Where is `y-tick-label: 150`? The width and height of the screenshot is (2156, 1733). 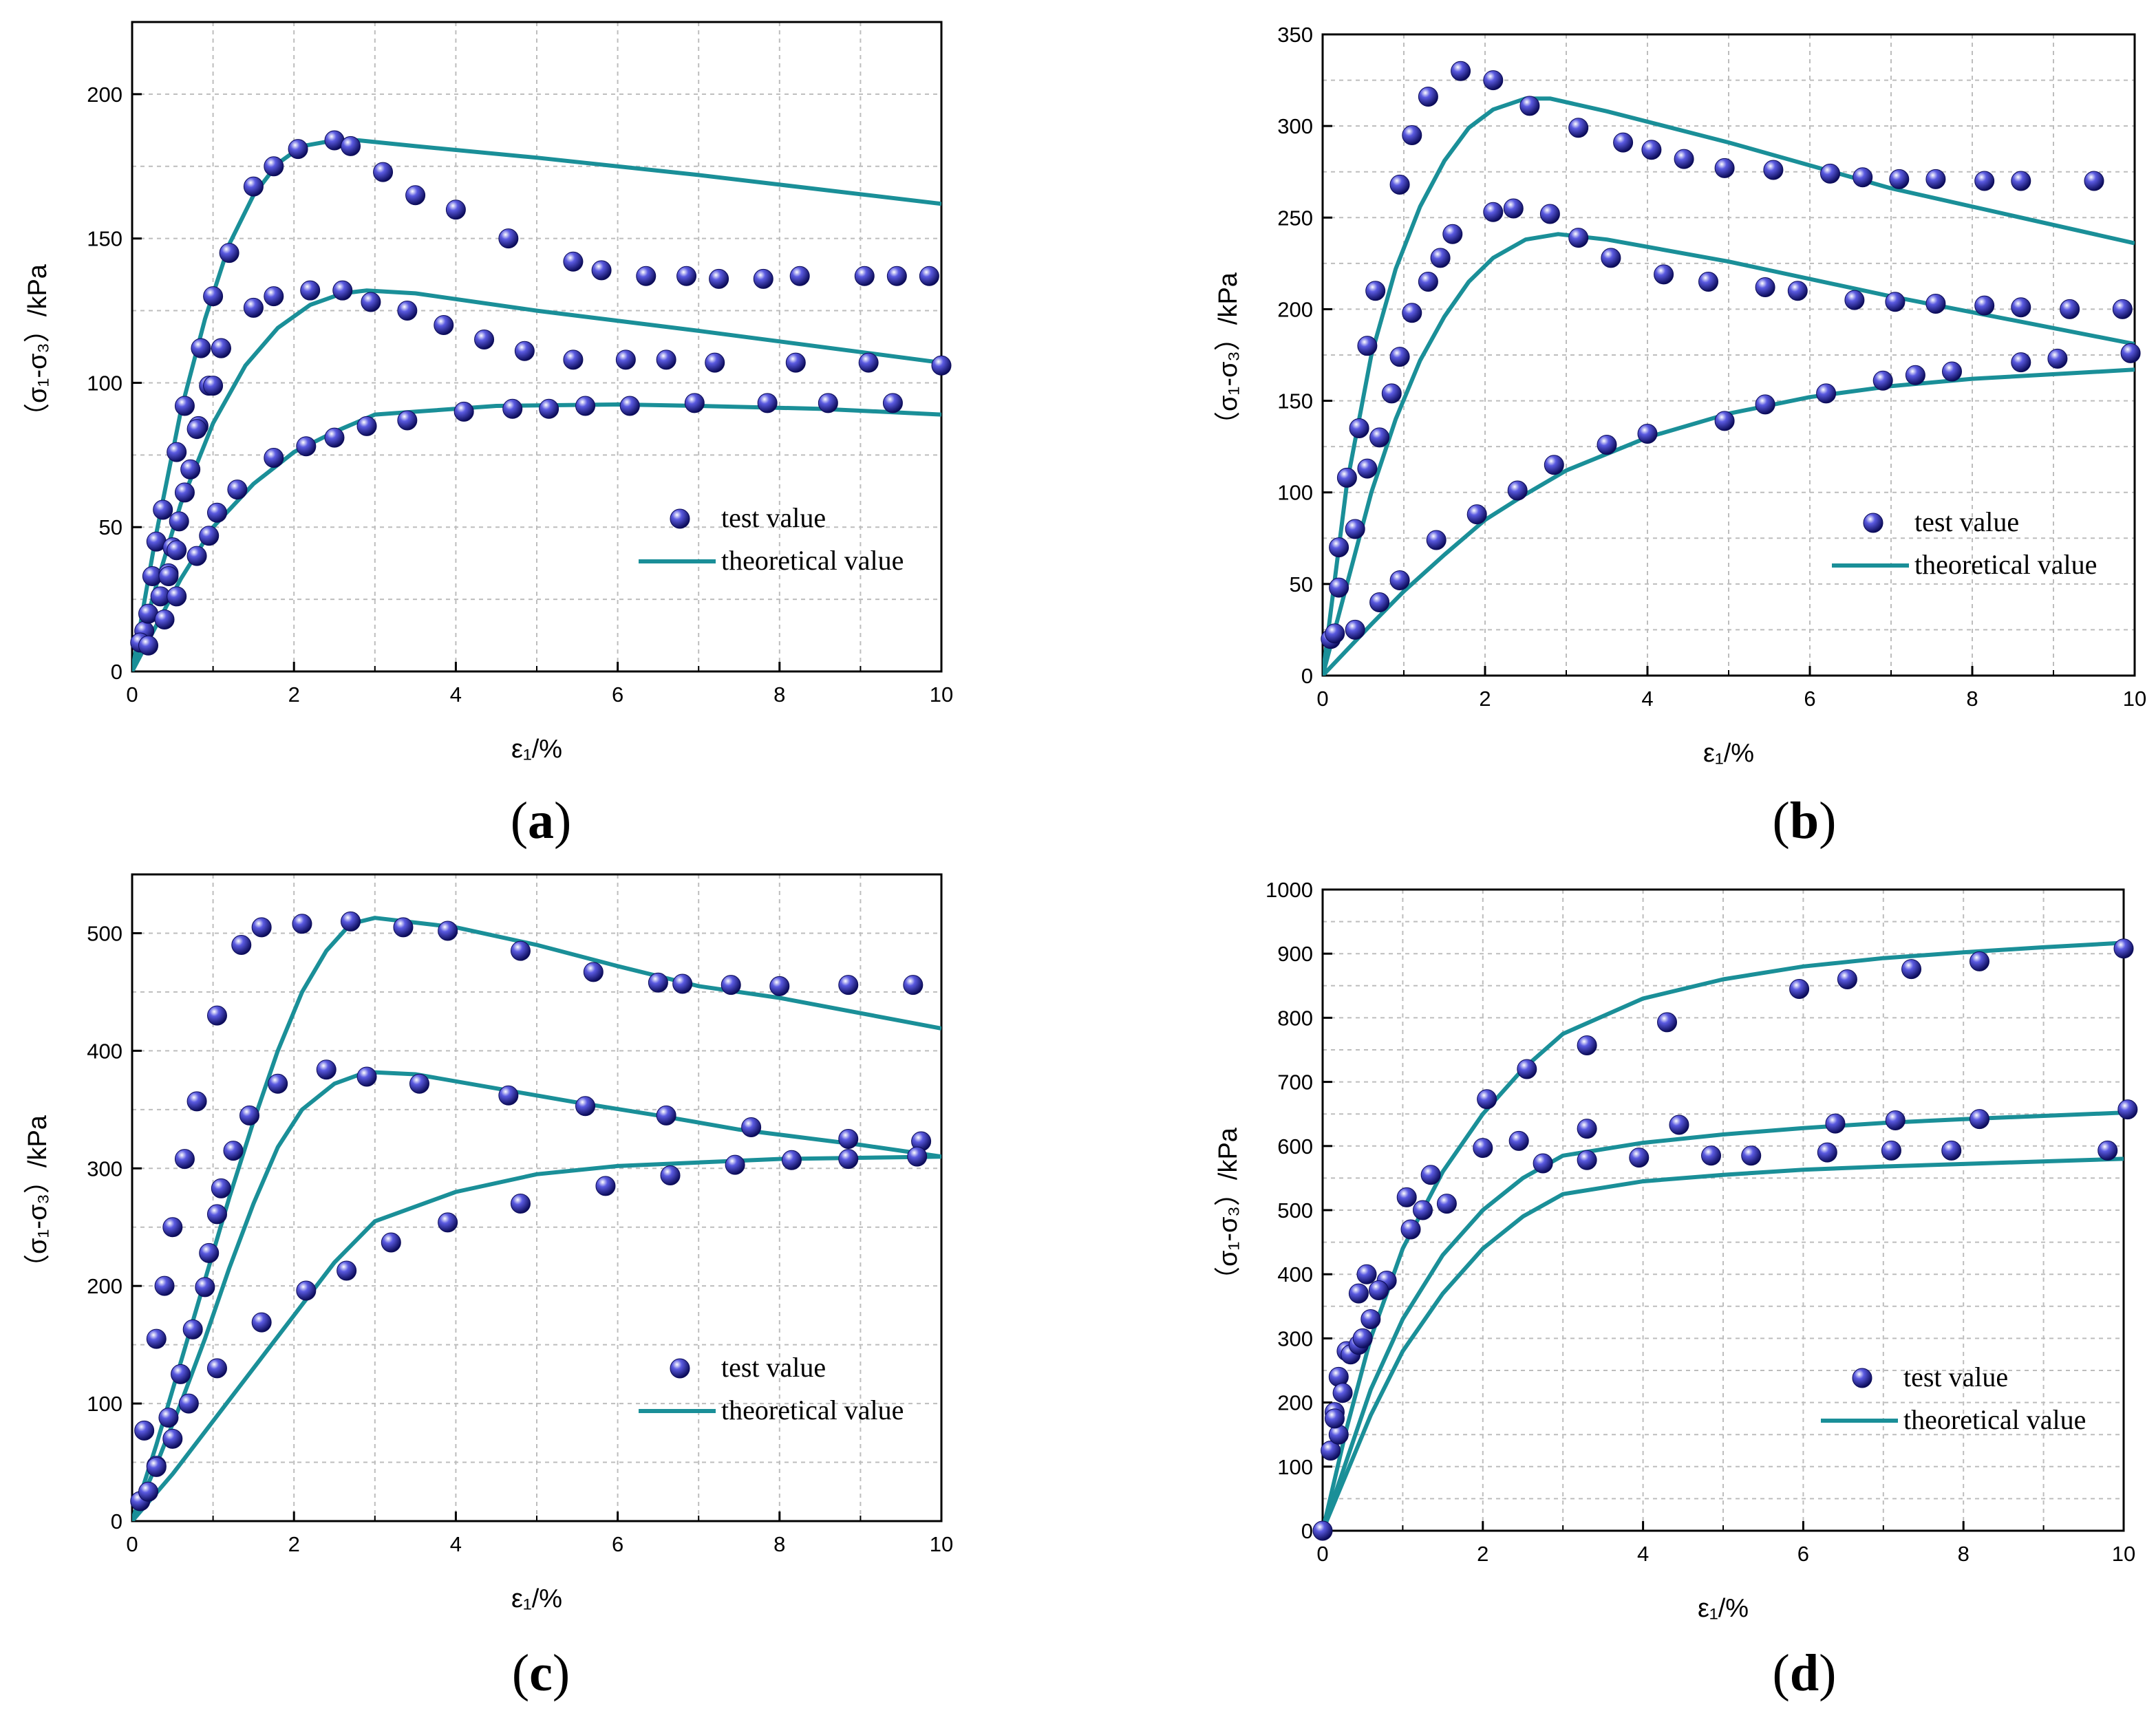 y-tick-label: 150 is located at coordinates (1295, 401).